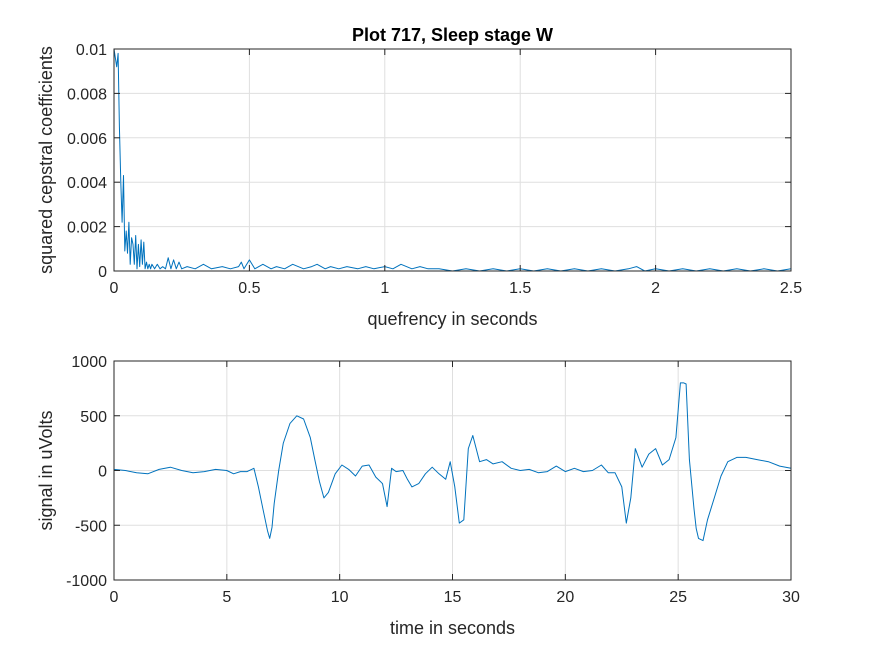  What do you see at coordinates (226, 597) in the screenshot?
I see `signal-x-tick-label: 5` at bounding box center [226, 597].